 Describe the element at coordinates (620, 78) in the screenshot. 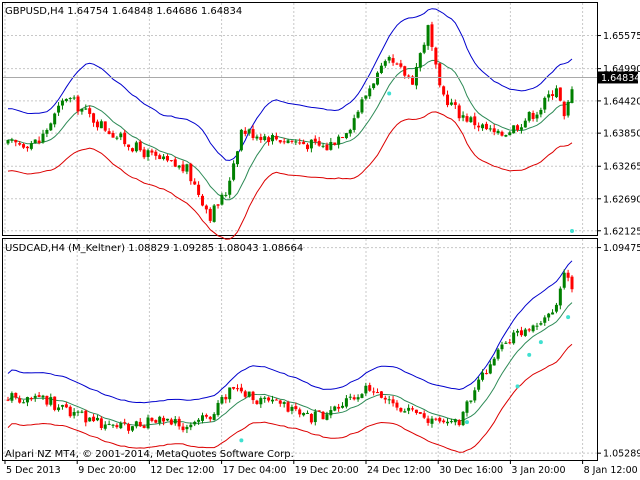

I see `current-price-value: 1.64834` at that location.